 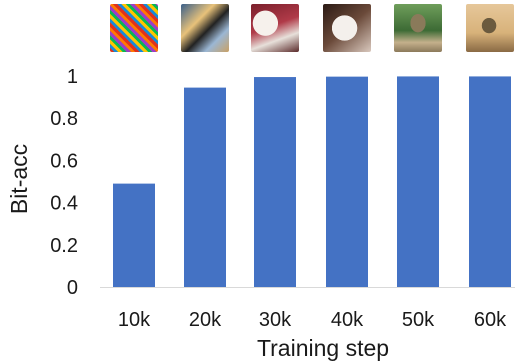 I want to click on bar-30k, so click(x=275, y=182).